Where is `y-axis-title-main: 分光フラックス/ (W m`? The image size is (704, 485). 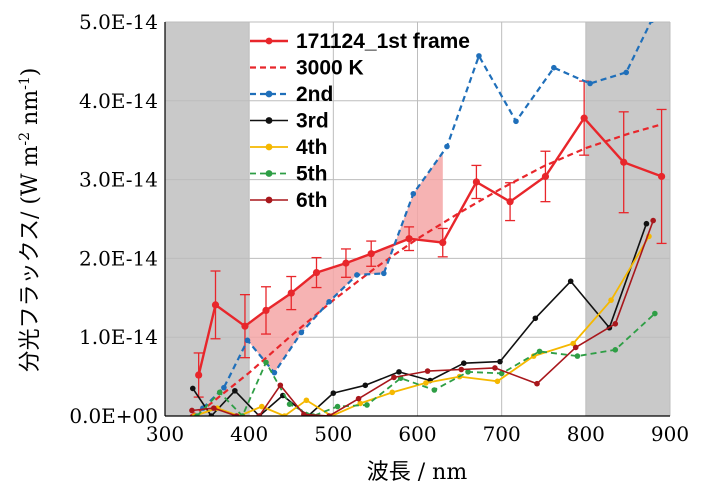 y-axis-title-main: 分光フラックス/ (W m is located at coordinates (30, 258).